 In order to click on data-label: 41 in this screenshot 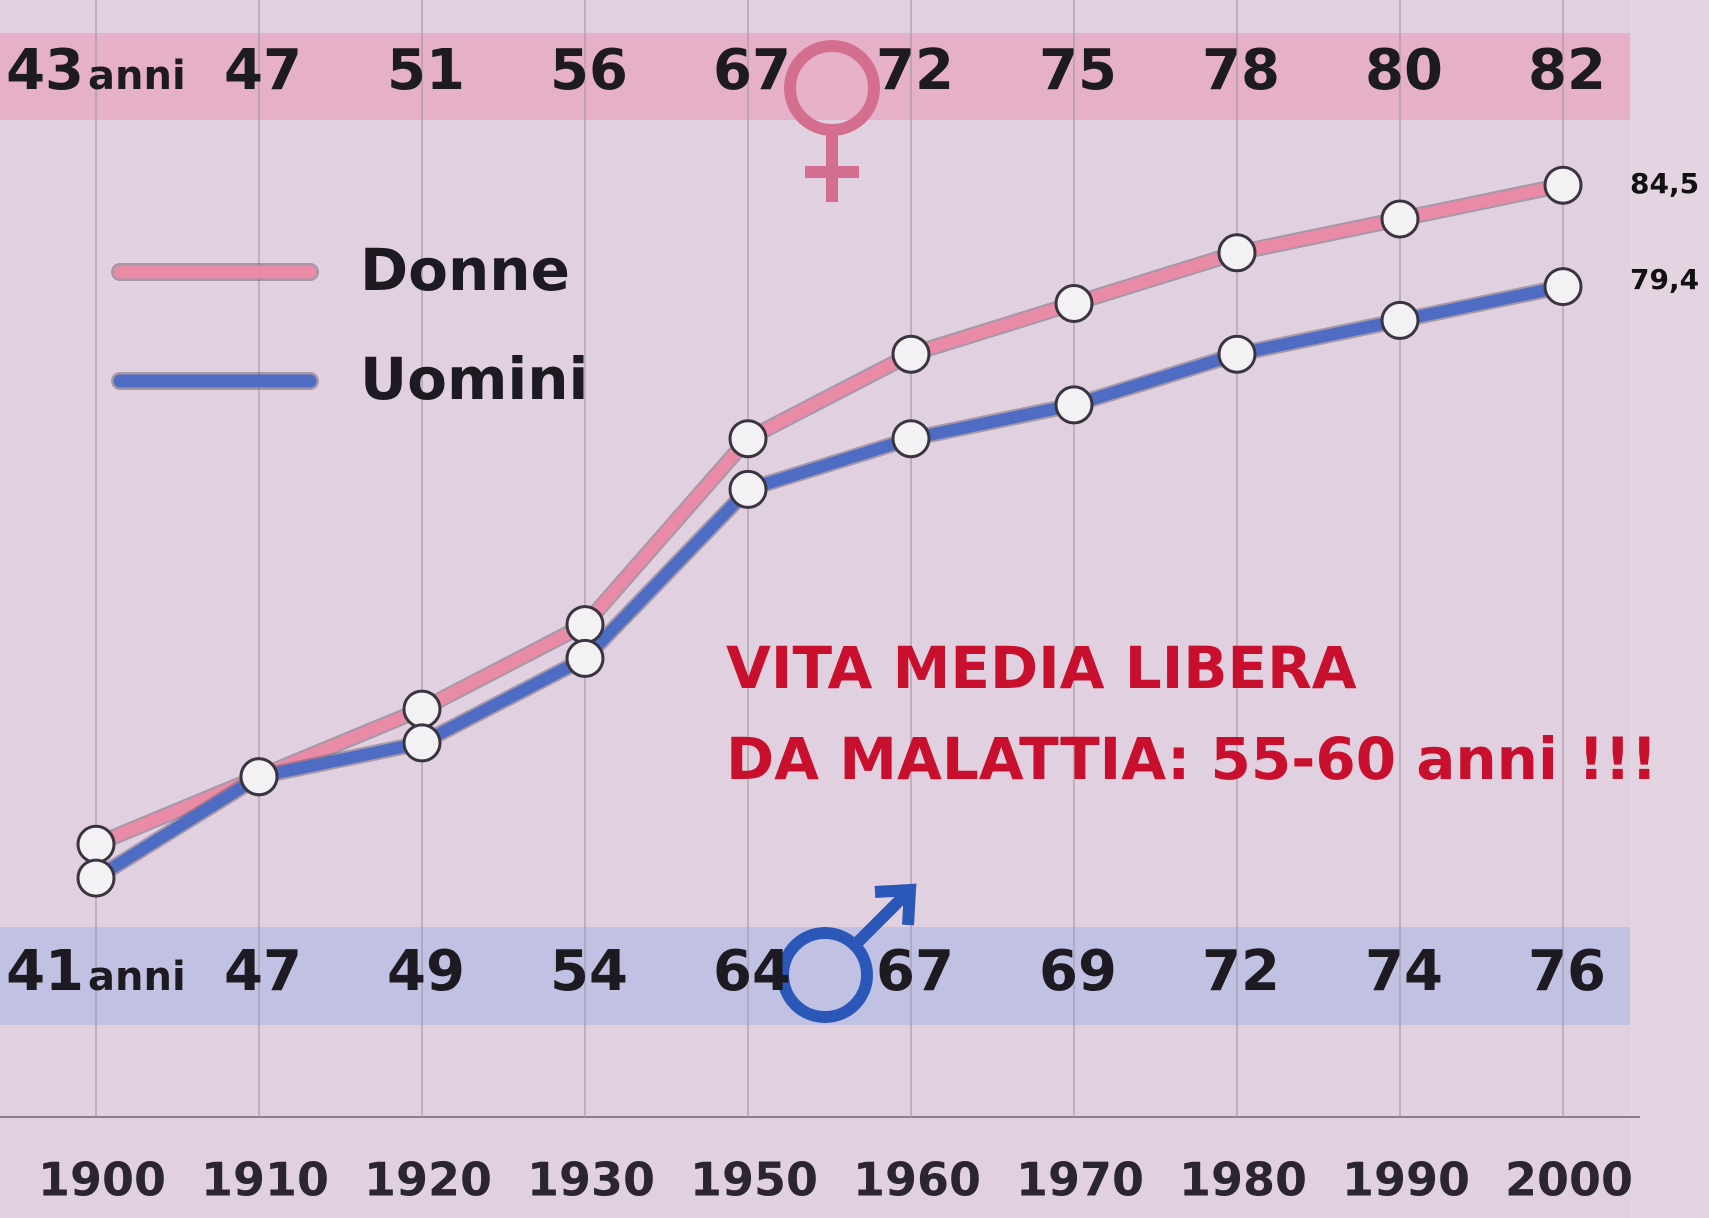, I will do `click(45, 971)`.